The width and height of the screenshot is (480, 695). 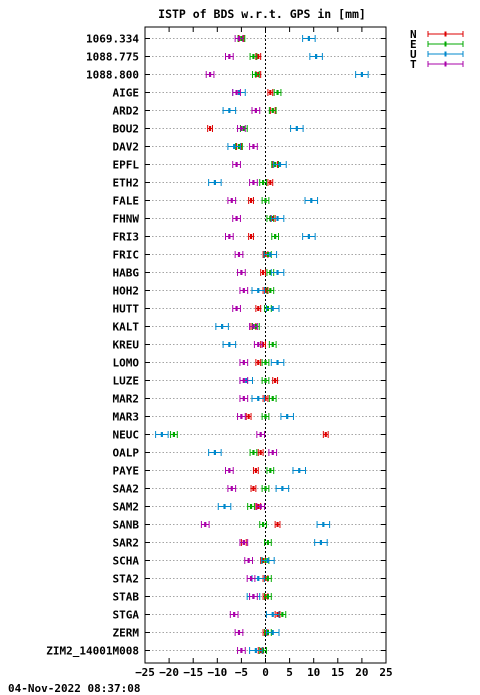 I want to click on y-tick-label: SANB, so click(x=126, y=525).